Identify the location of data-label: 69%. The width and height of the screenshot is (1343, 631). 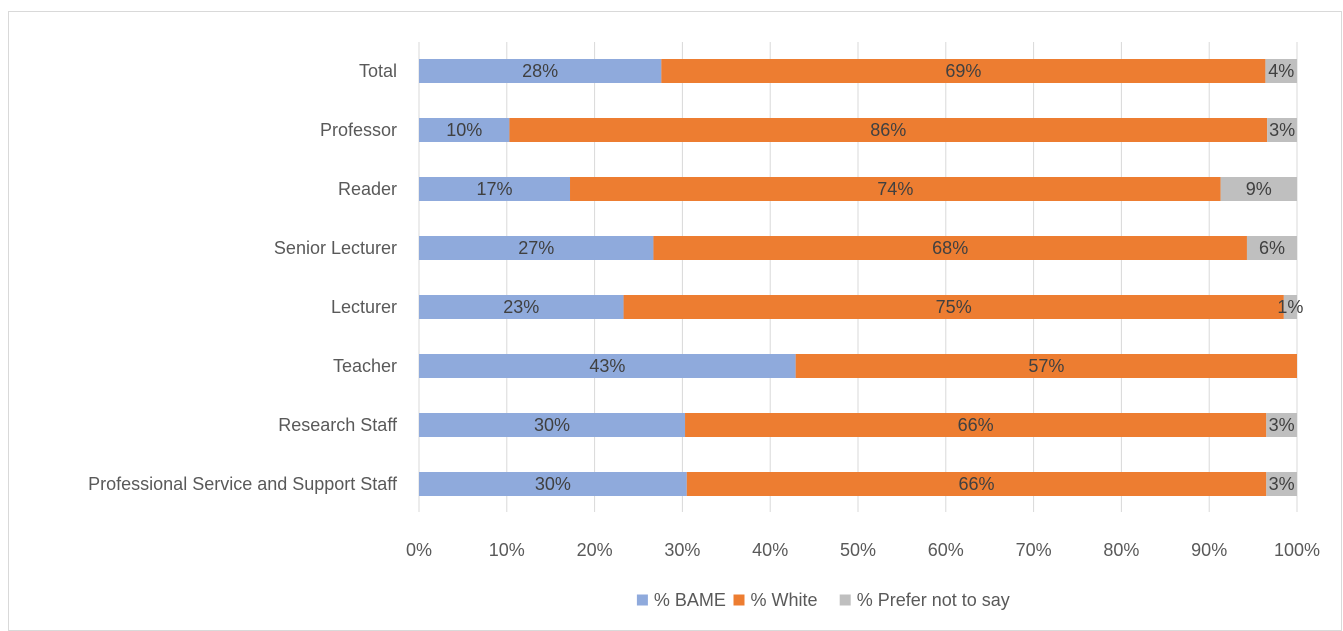
(963, 71).